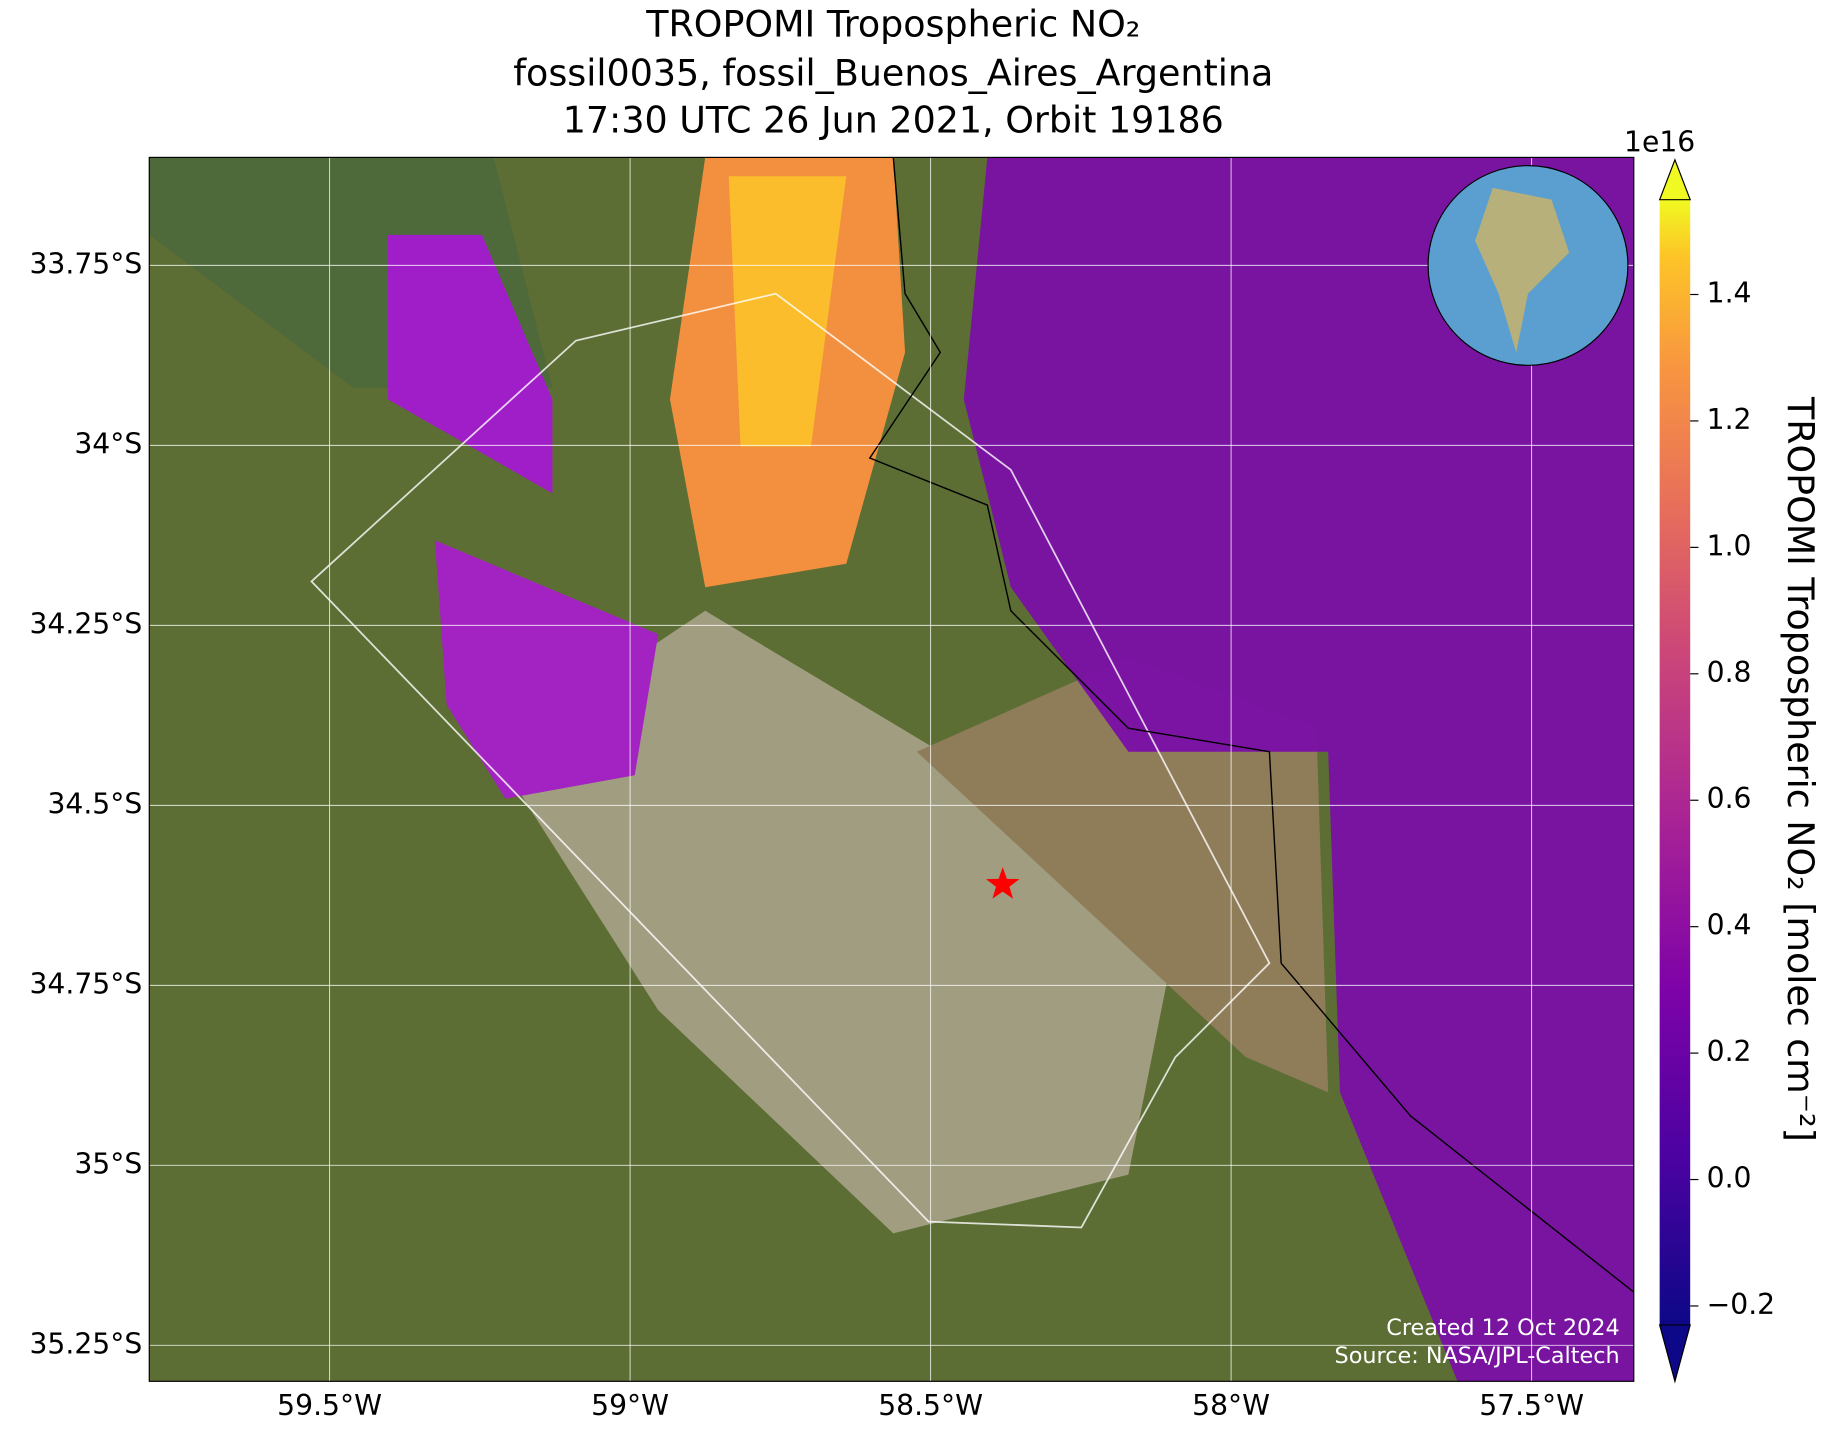  Describe the element at coordinates (329, 1405) in the screenshot. I see `x-tick-label: 59.5°W` at that location.